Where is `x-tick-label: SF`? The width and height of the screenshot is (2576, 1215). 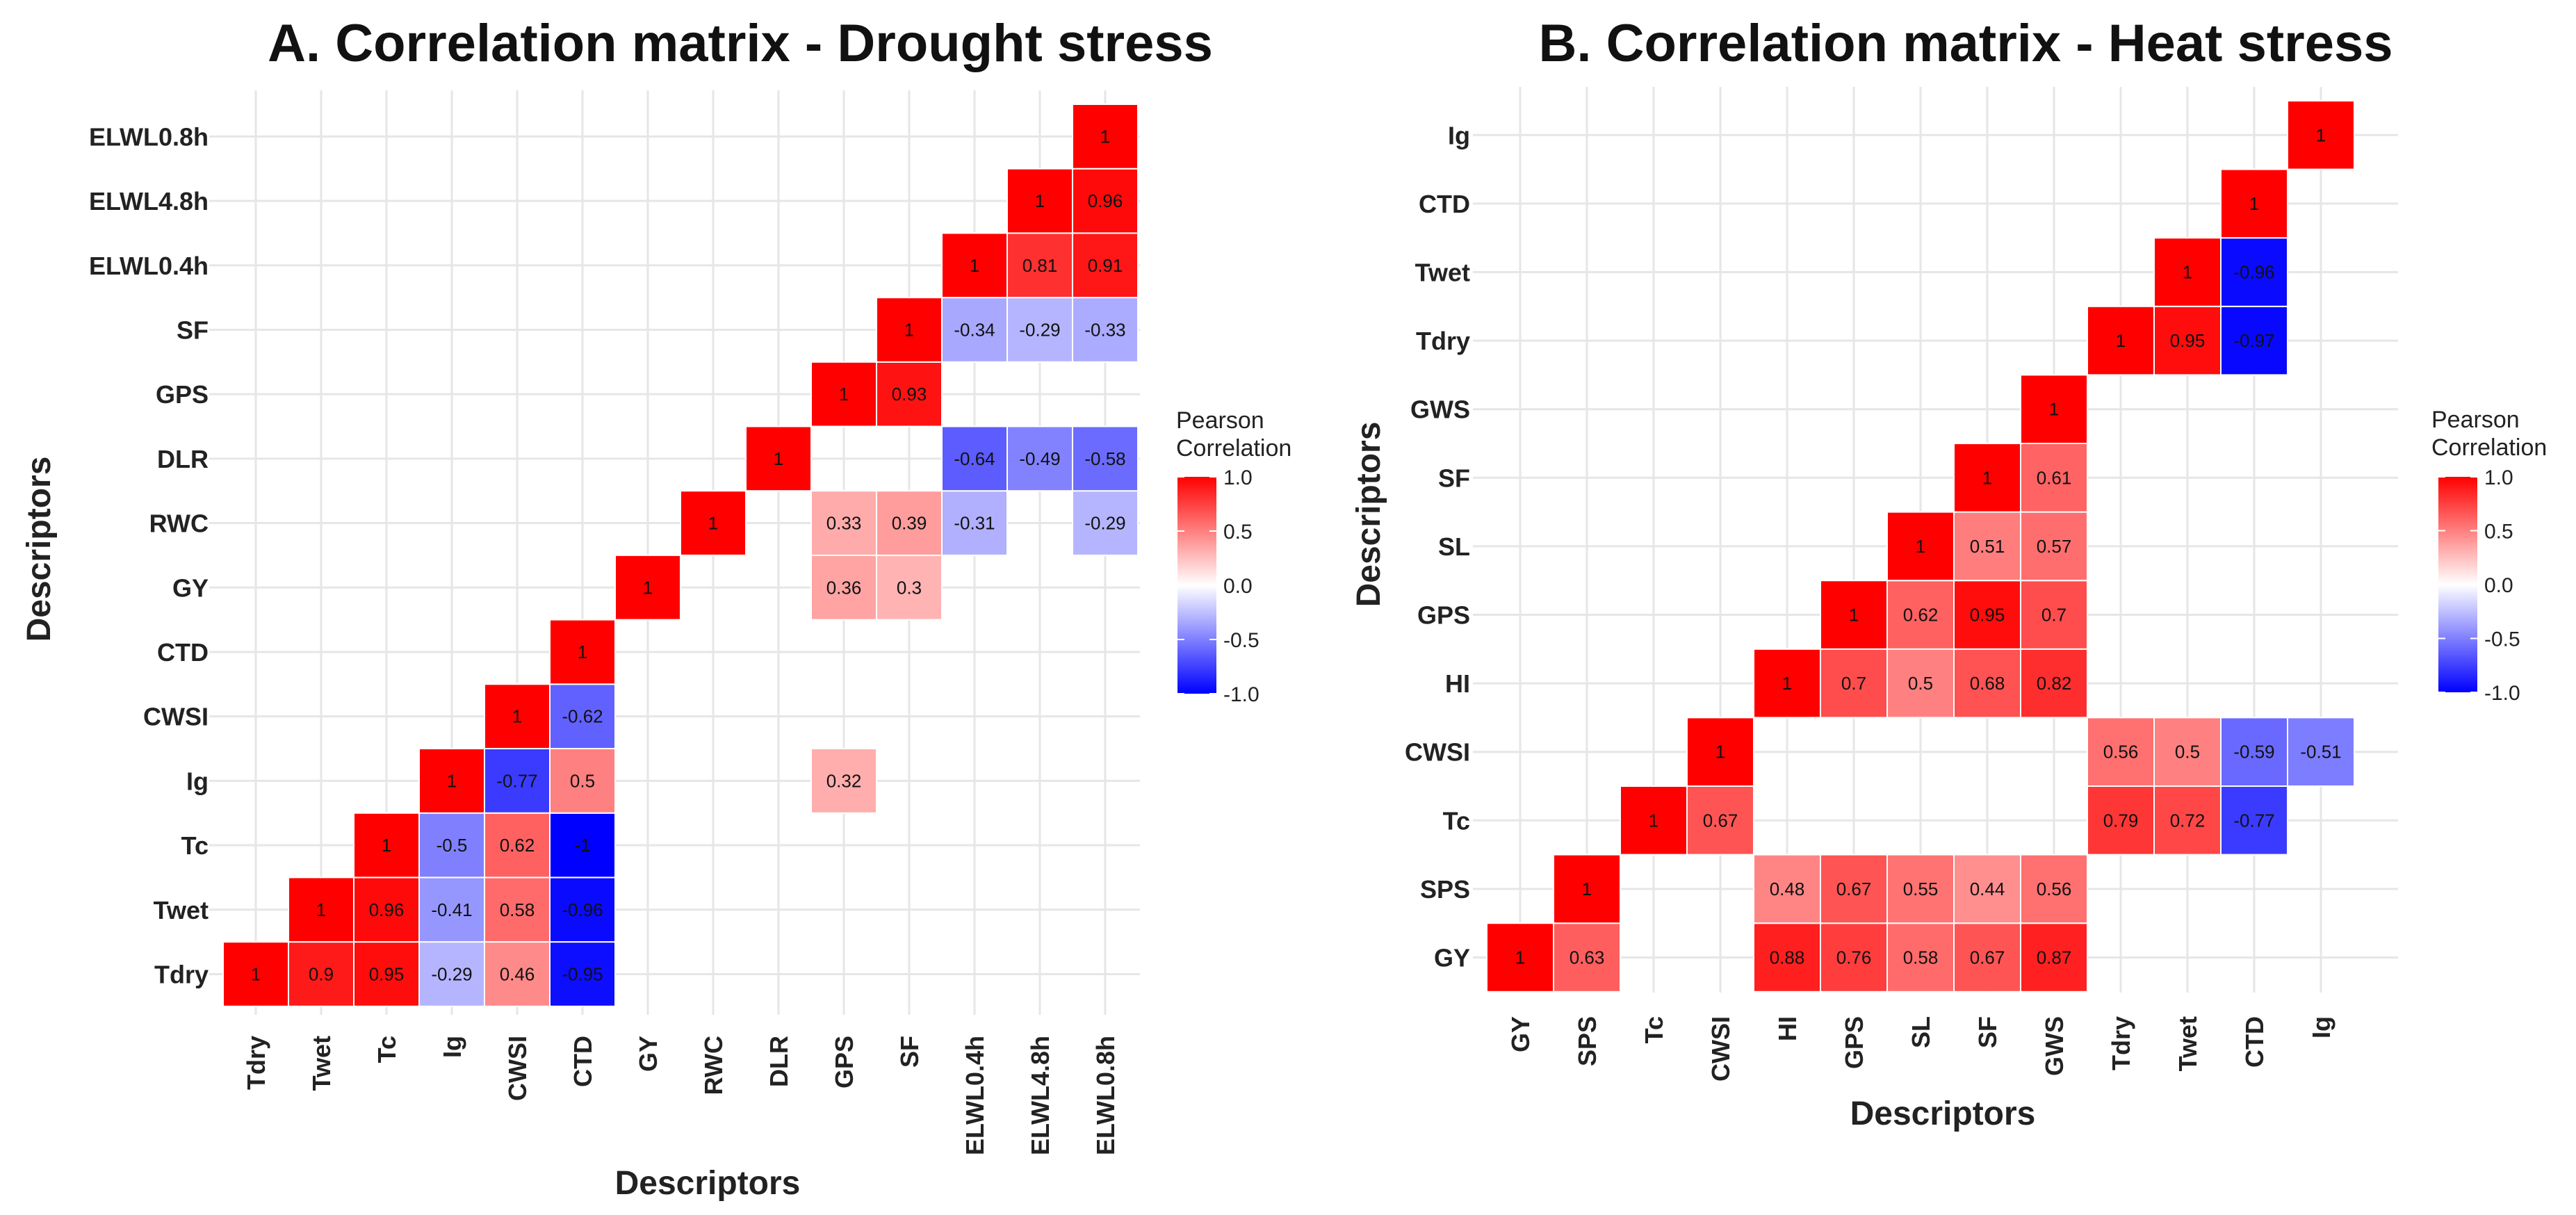
x-tick-label: SF is located at coordinates (909, 1052).